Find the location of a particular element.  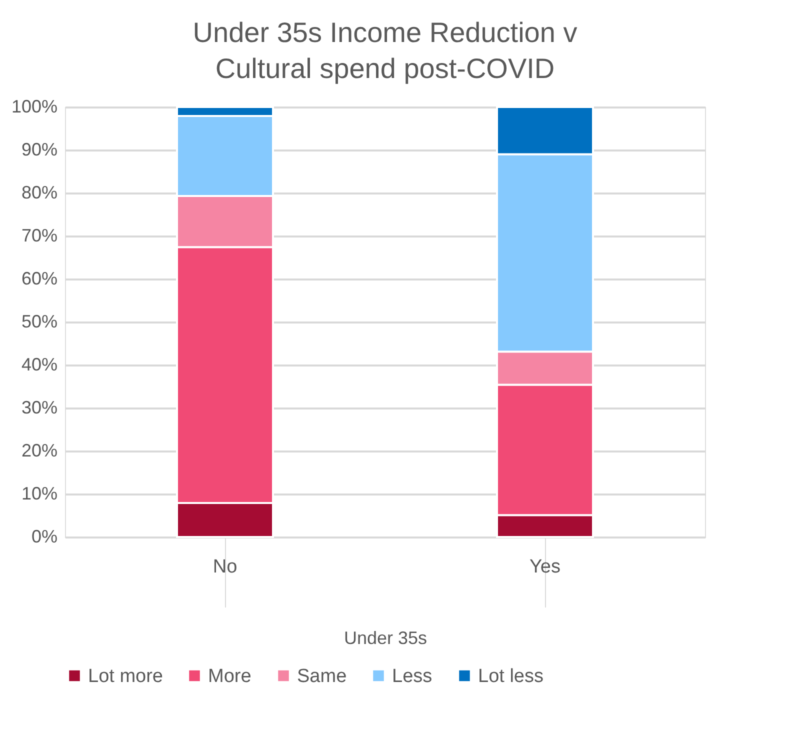

y-tick-label: 80% is located at coordinates (39, 192).